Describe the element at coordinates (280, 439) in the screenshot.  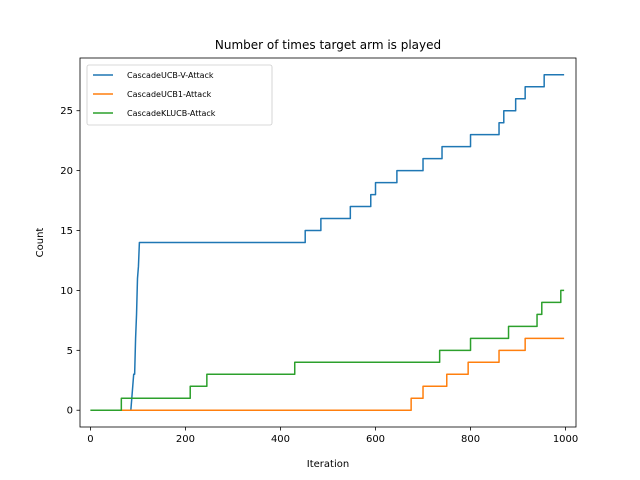
I see `x-tick-label: 400` at that location.